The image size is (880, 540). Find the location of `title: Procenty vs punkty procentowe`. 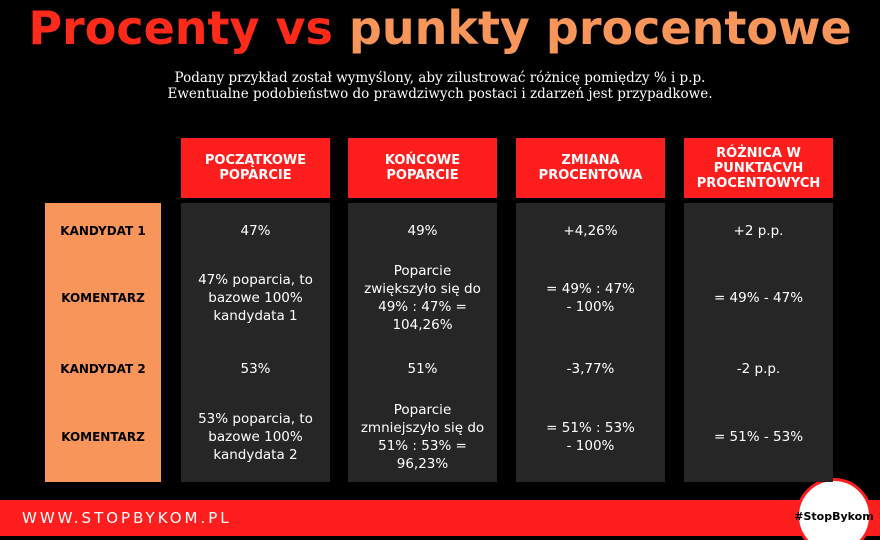

title: Procenty vs punkty procentowe is located at coordinates (440, 28).